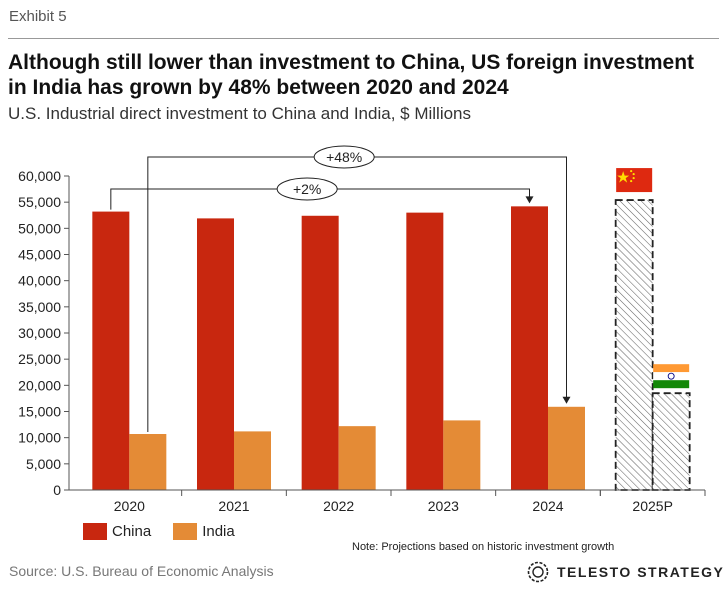 Image resolution: width=727 pixels, height=606 pixels. I want to click on bar-china-2023, so click(425, 351).